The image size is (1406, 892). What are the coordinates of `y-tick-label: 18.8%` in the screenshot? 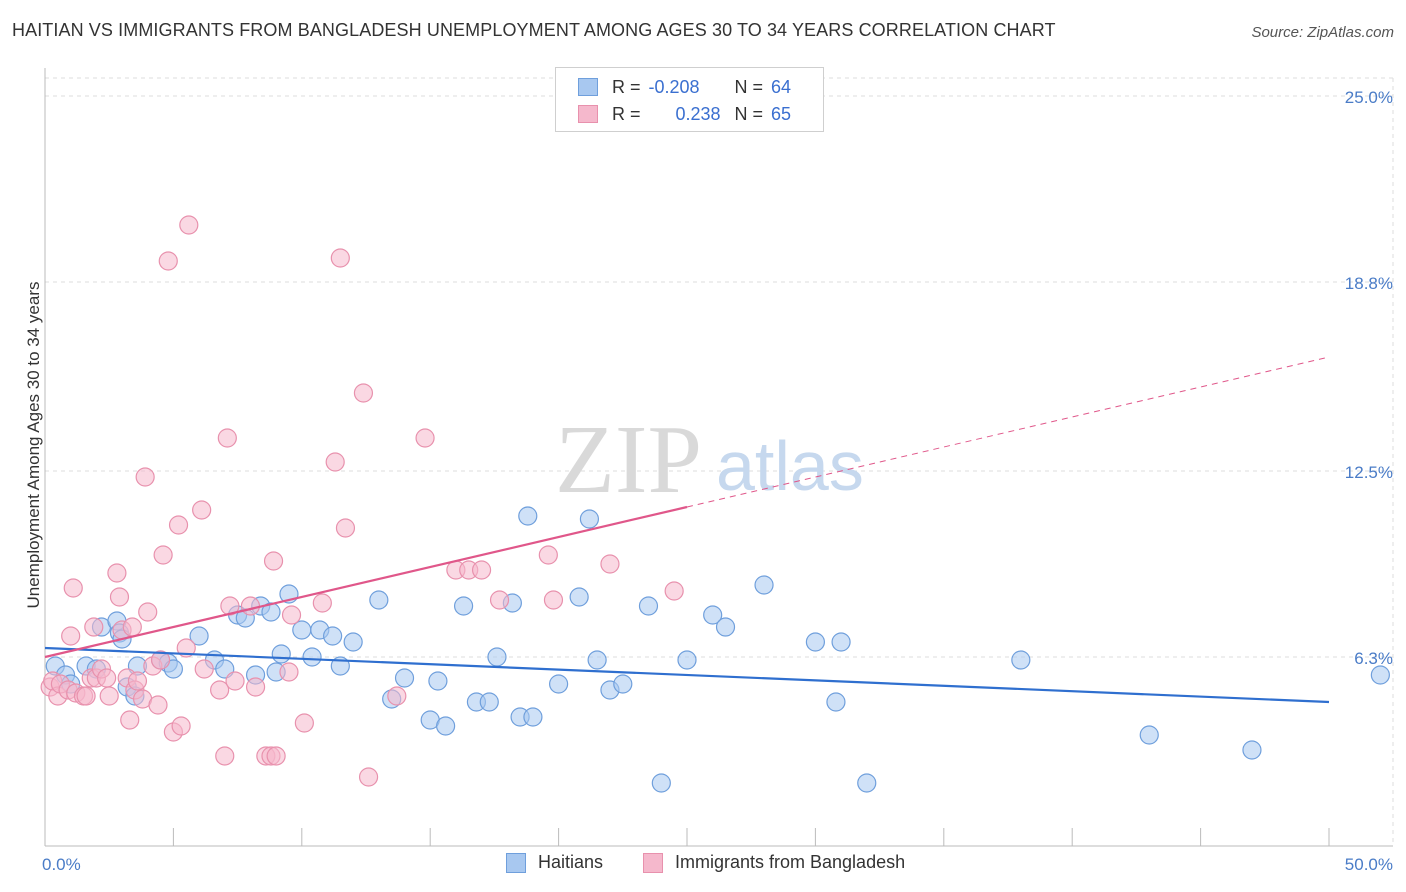 It's located at (1369, 283).